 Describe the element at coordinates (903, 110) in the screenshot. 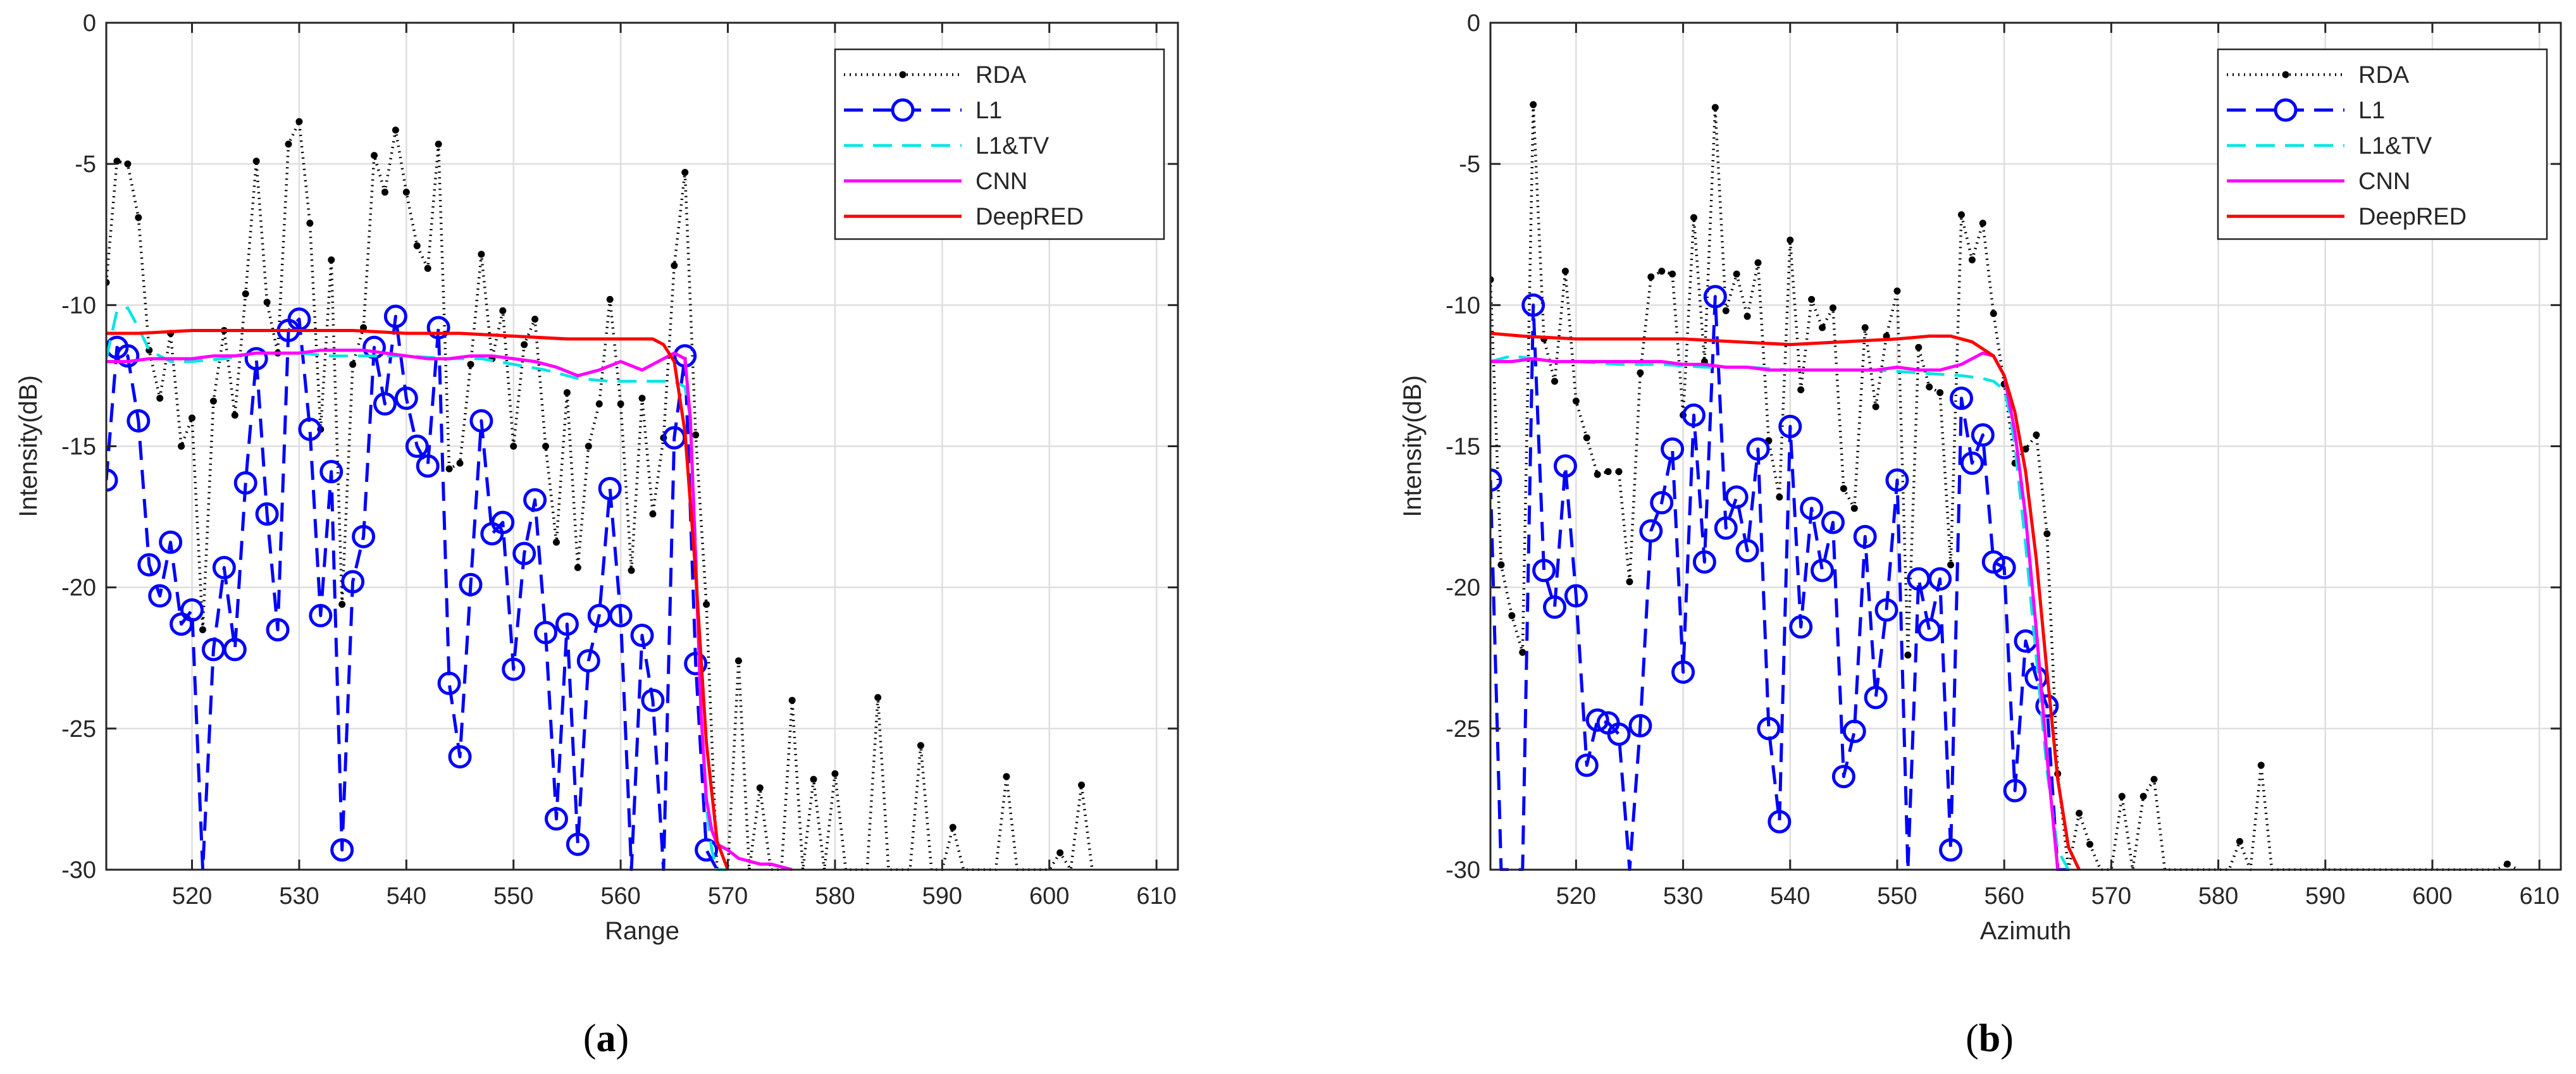

I see `legend-marker-l1` at that location.